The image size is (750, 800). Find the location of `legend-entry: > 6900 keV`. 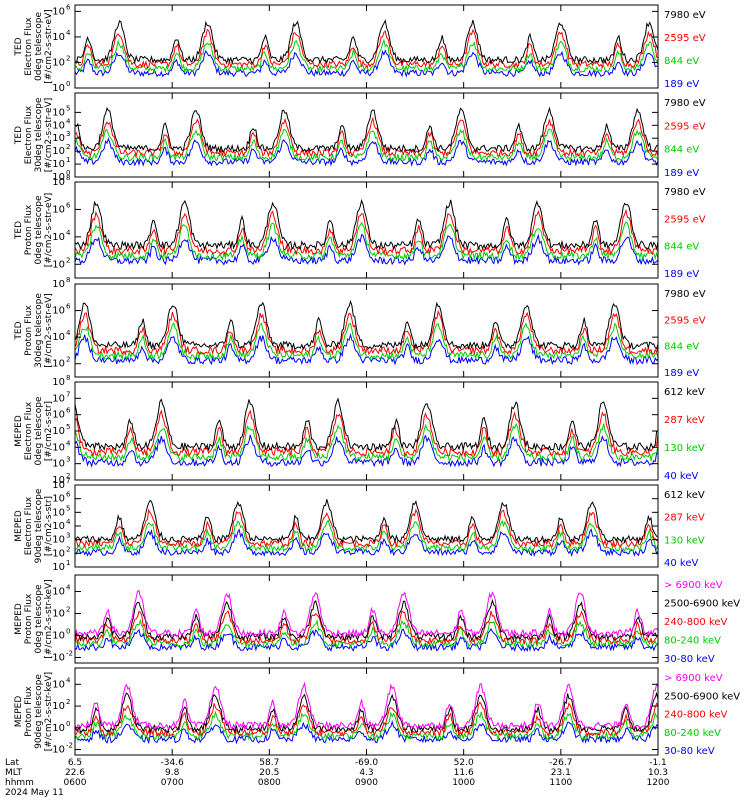

legend-entry: > 6900 keV is located at coordinates (693, 678).